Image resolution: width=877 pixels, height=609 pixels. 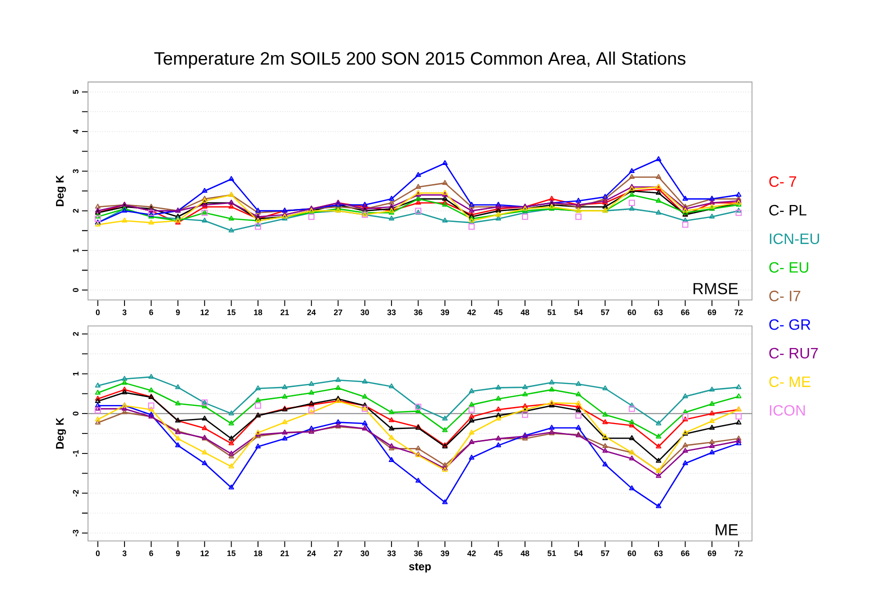 I want to click on text: ICON, so click(x=787, y=410).